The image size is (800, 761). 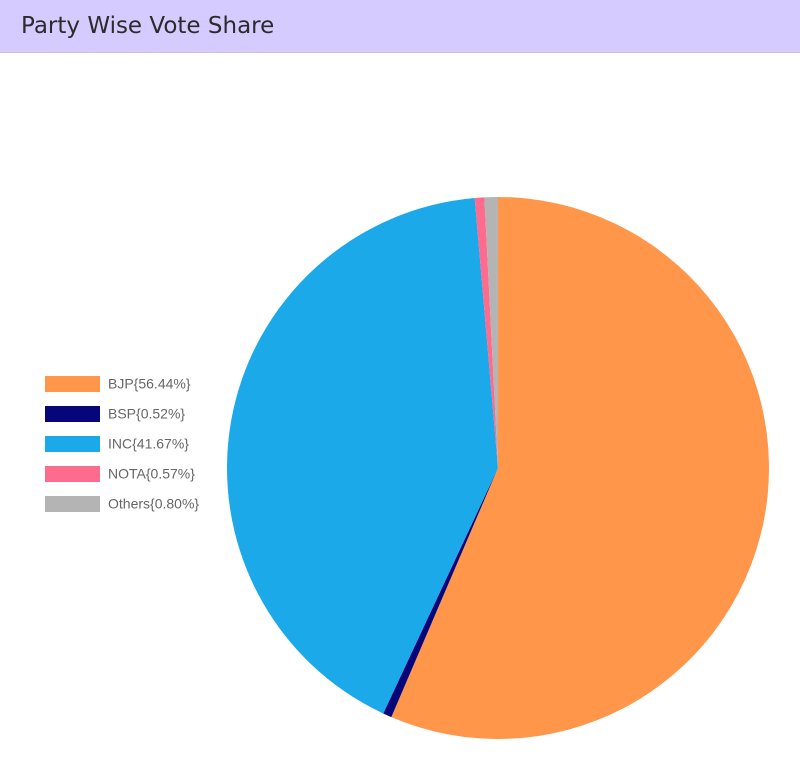 I want to click on chart-title: Party Wise Vote Share, so click(x=148, y=26).